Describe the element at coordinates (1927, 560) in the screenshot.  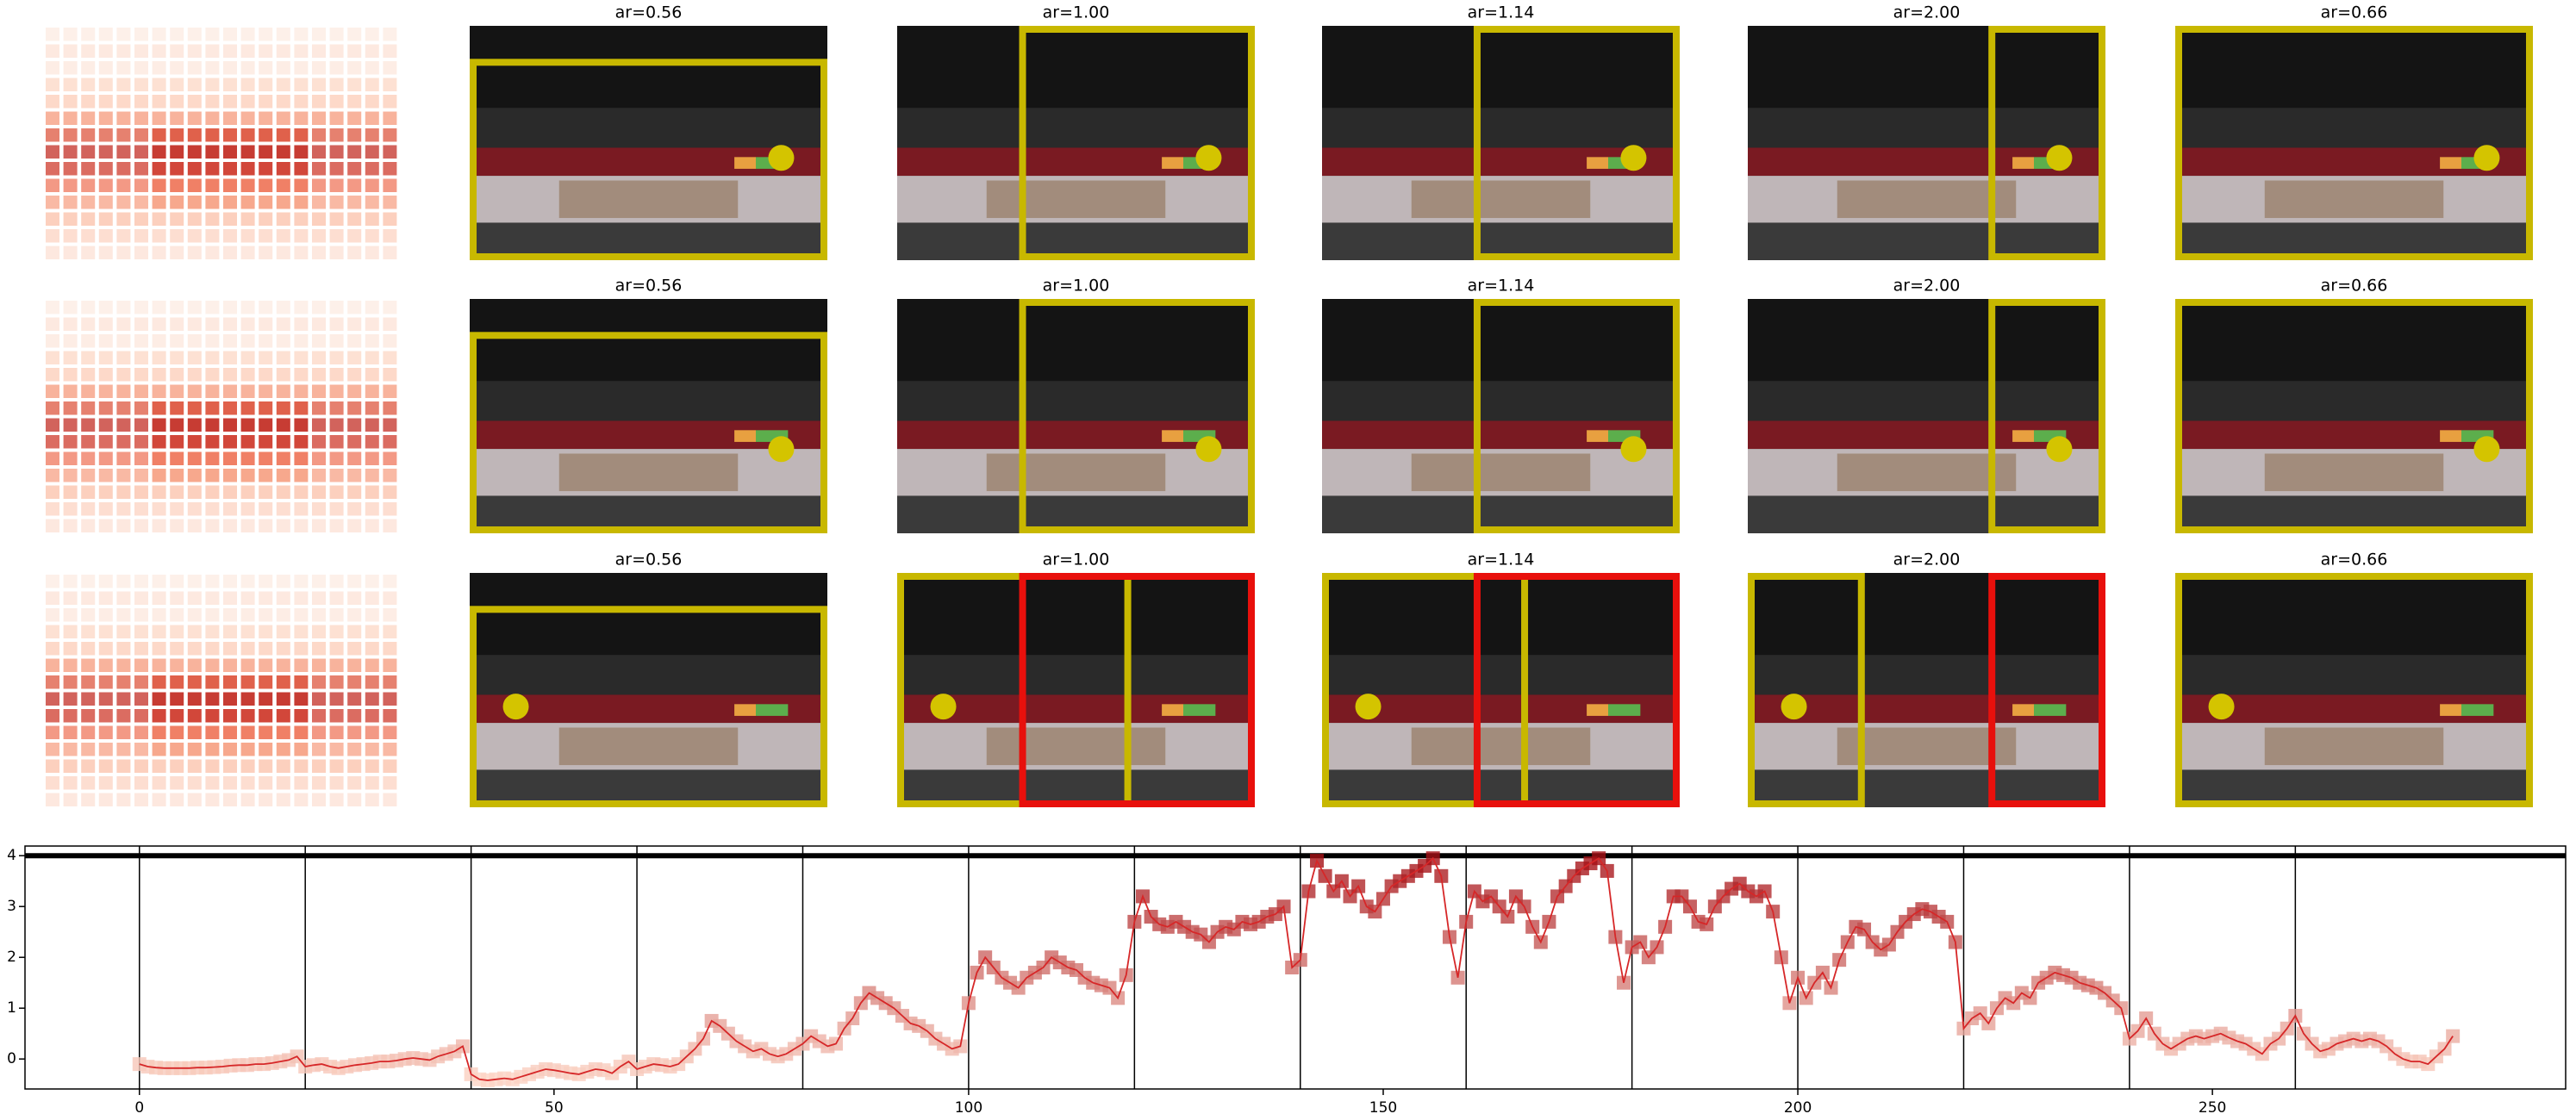
I see `panel-title: ar=2.00` at that location.